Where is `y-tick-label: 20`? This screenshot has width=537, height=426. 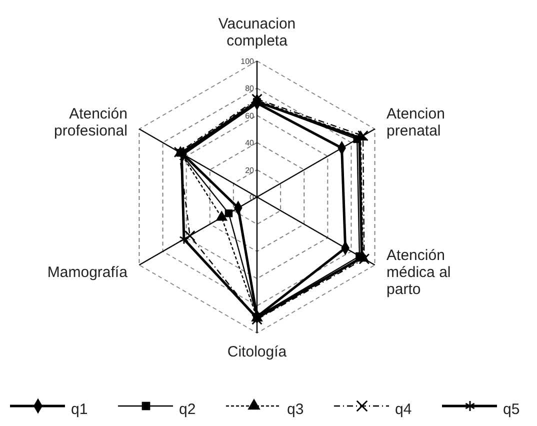 y-tick-label: 20 is located at coordinates (250, 170).